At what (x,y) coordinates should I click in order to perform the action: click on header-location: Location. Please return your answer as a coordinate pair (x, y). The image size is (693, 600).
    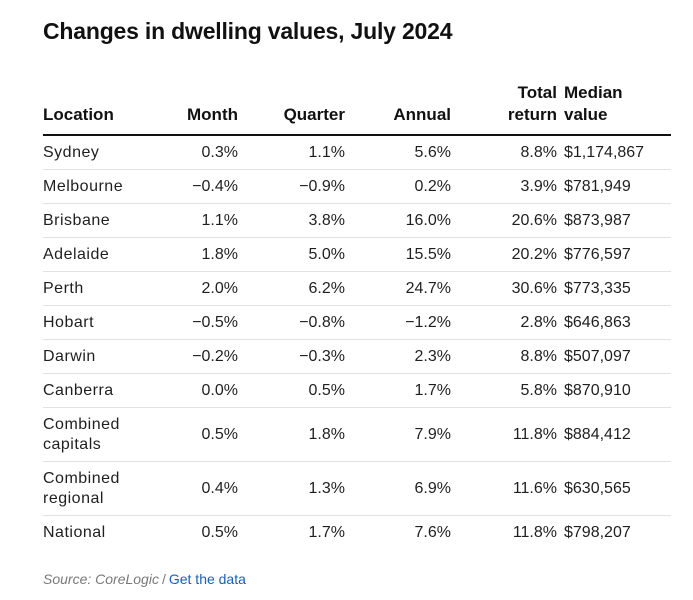
    Looking at the image, I should click on (102, 107).